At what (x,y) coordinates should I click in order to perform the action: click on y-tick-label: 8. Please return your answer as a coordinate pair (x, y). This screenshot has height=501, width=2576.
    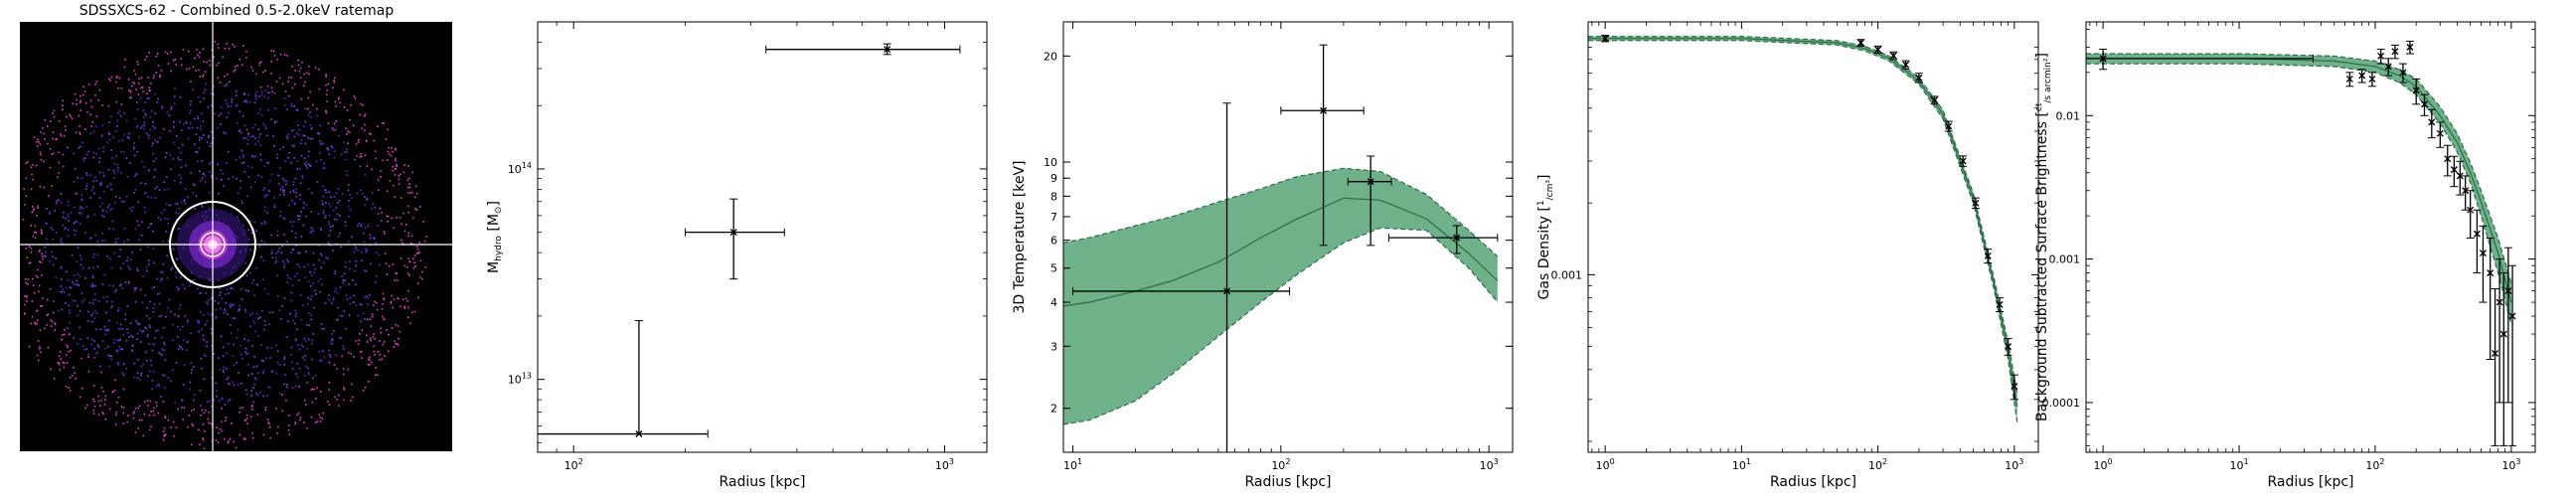
    Looking at the image, I should click on (1053, 196).